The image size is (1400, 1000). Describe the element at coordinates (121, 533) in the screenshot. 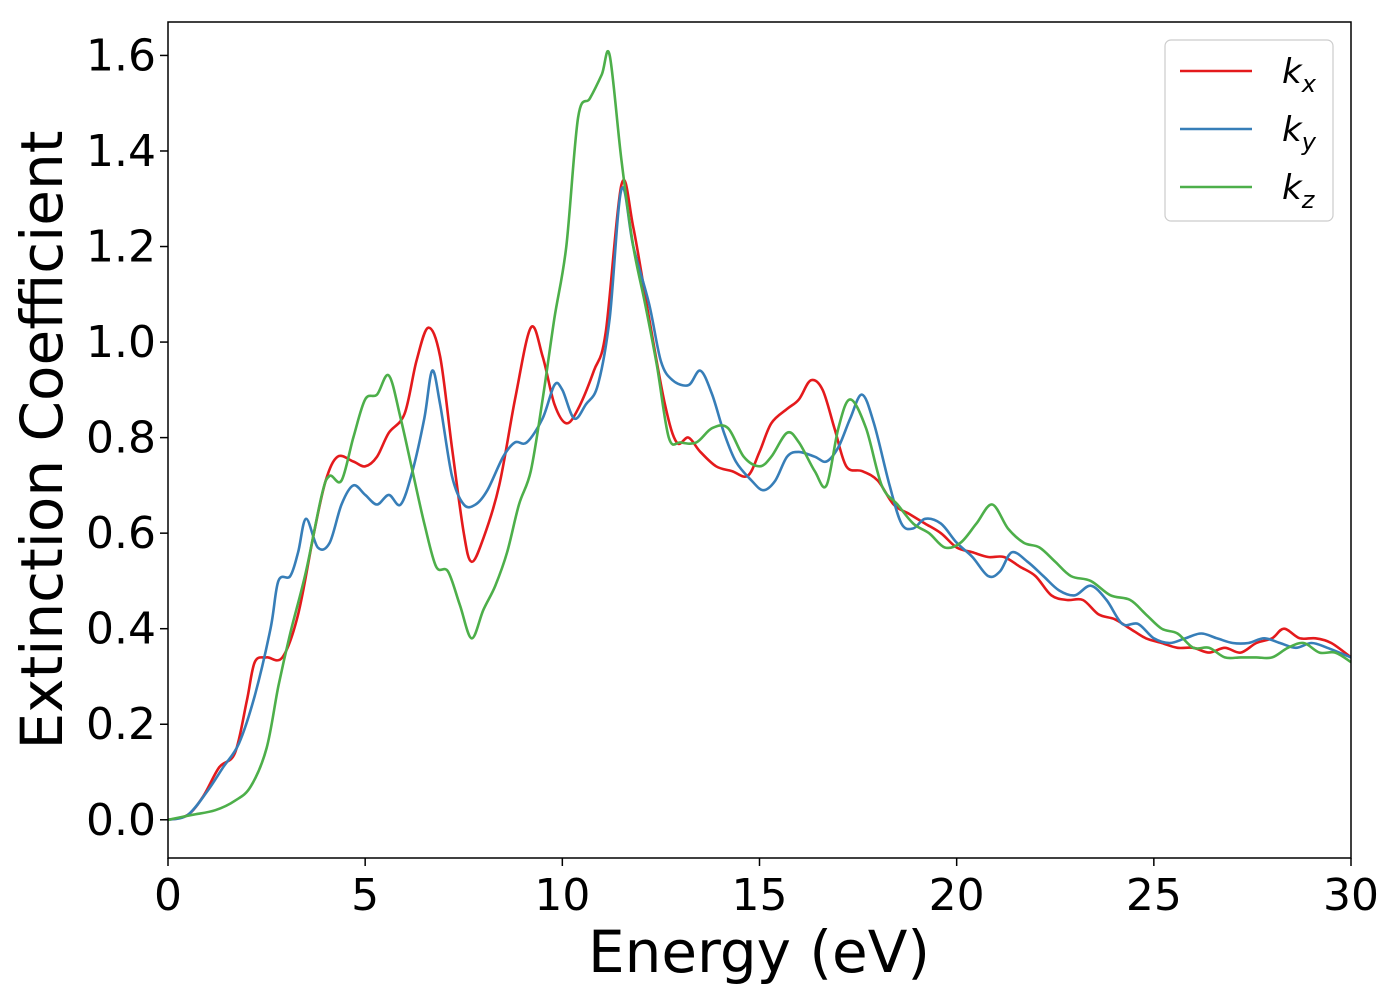

I see `y-tick-label: 0.6` at that location.